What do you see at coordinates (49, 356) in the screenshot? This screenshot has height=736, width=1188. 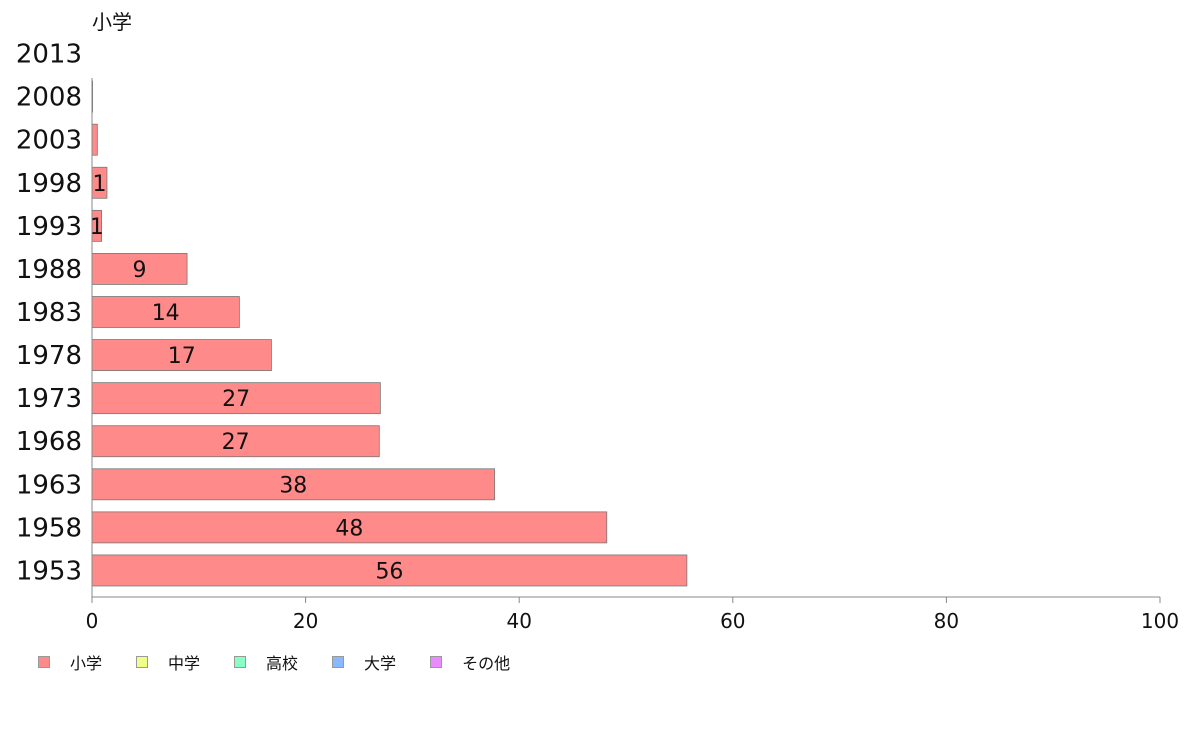 I see `y-tick-label: 1978` at bounding box center [49, 356].